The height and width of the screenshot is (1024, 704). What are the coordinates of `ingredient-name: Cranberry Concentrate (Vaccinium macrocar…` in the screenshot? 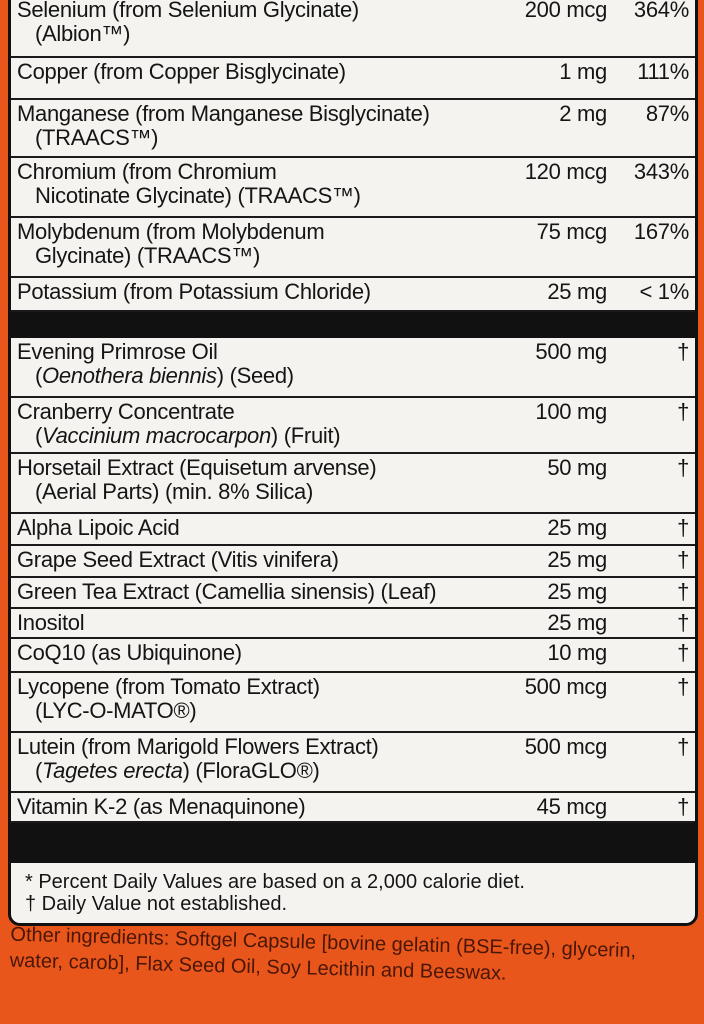 It's located at (247, 426).